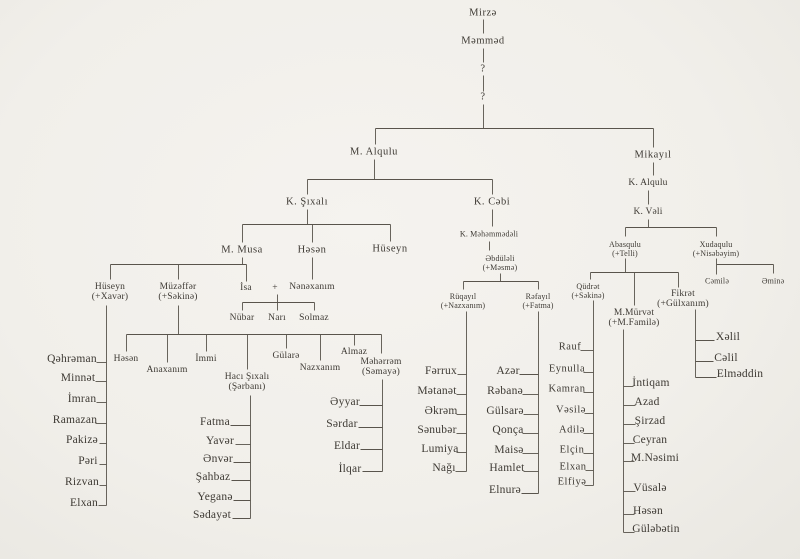 The image size is (800, 559). Describe the element at coordinates (374, 152) in the screenshot. I see `person-m-alqulu: M. Alqulu` at that location.